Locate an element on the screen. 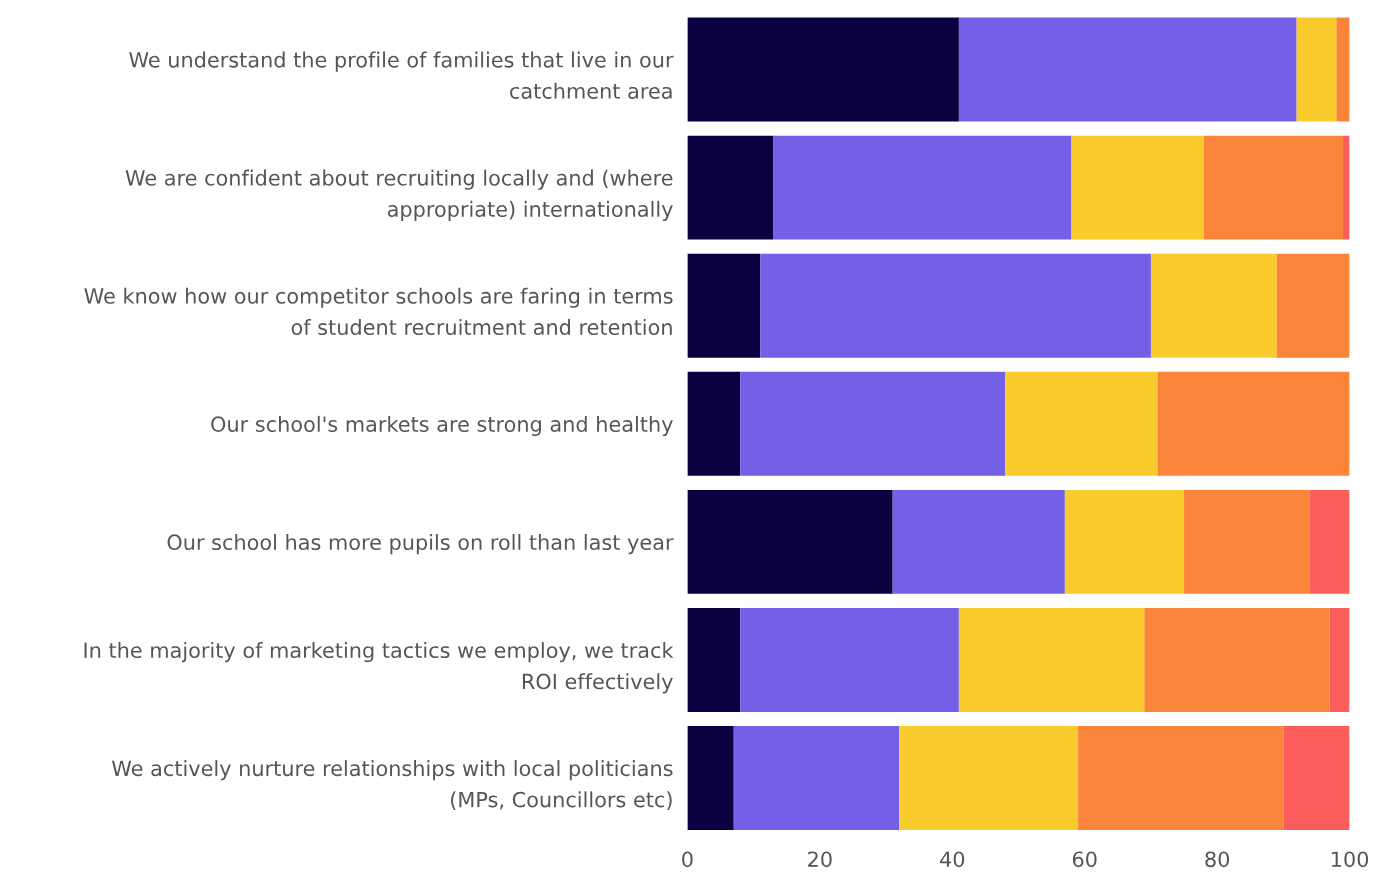 This screenshot has height=872, width=1400. y-tick-label: In the majority of marketing tactics we employ, we track ROI effectively is located at coordinates (379, 667).